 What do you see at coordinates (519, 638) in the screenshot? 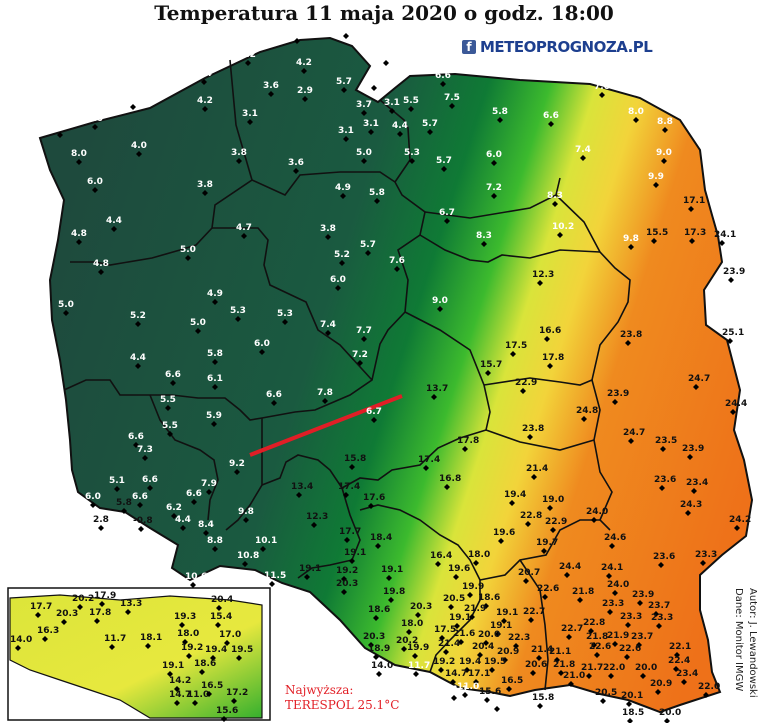
I see `map-temperature-label: 22.3` at bounding box center [519, 638].